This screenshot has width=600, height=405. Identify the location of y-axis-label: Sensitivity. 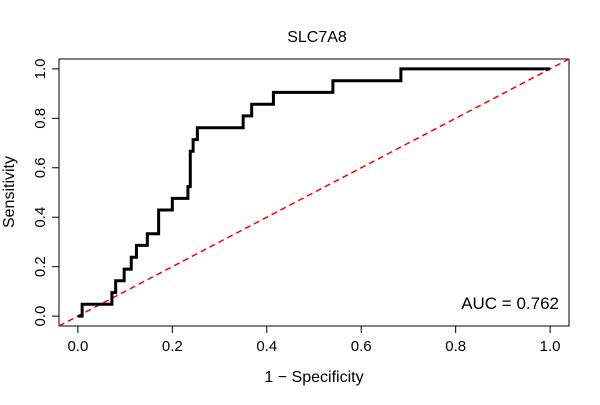
(9, 192).